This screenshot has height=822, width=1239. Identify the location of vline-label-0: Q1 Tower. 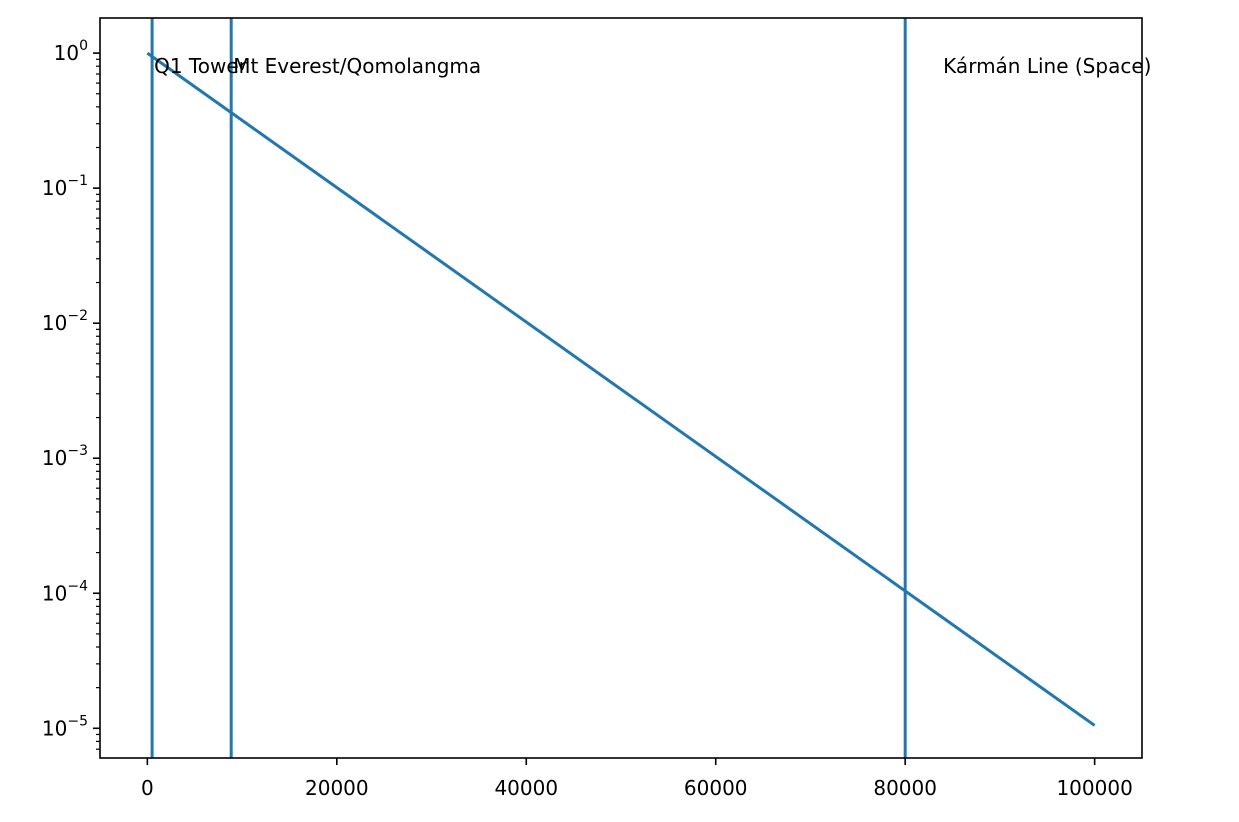
(201, 66).